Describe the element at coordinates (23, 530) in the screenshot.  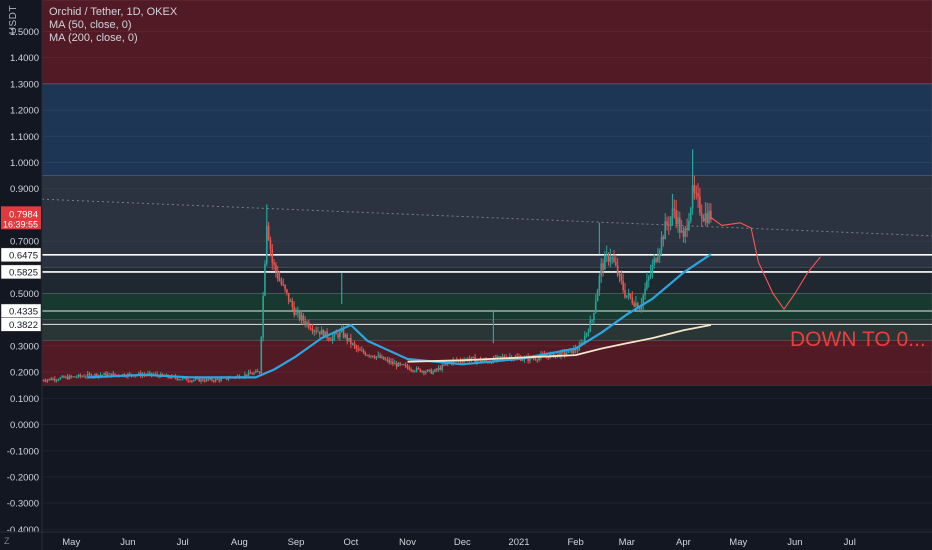
I see `y-tick-label: -0.4000` at that location.